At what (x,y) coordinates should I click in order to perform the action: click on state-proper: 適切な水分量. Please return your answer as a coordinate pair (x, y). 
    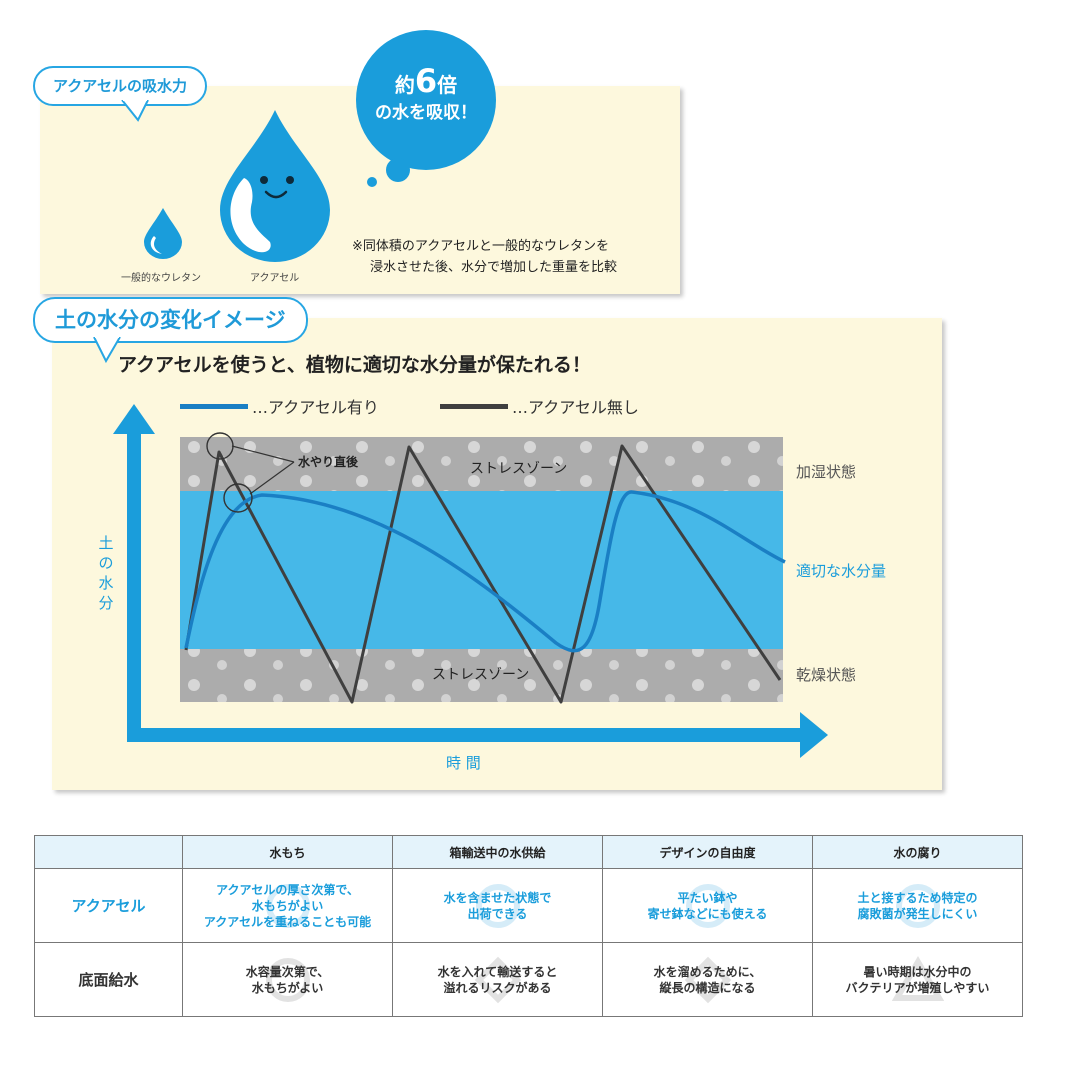
    Looking at the image, I should click on (841, 571).